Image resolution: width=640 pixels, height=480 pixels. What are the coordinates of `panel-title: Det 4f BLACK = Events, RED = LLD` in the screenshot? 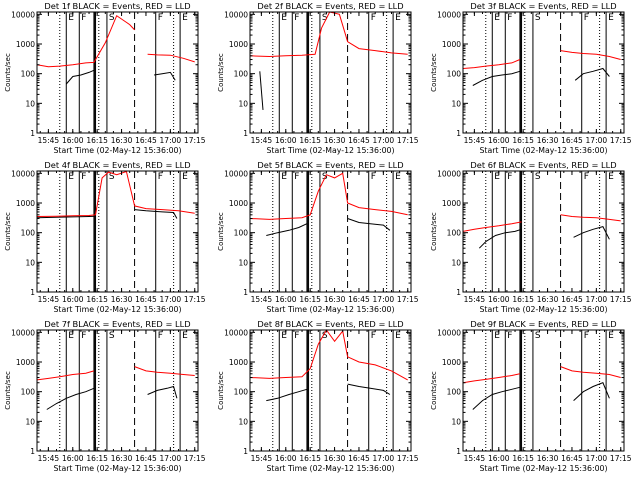 It's located at (117, 165).